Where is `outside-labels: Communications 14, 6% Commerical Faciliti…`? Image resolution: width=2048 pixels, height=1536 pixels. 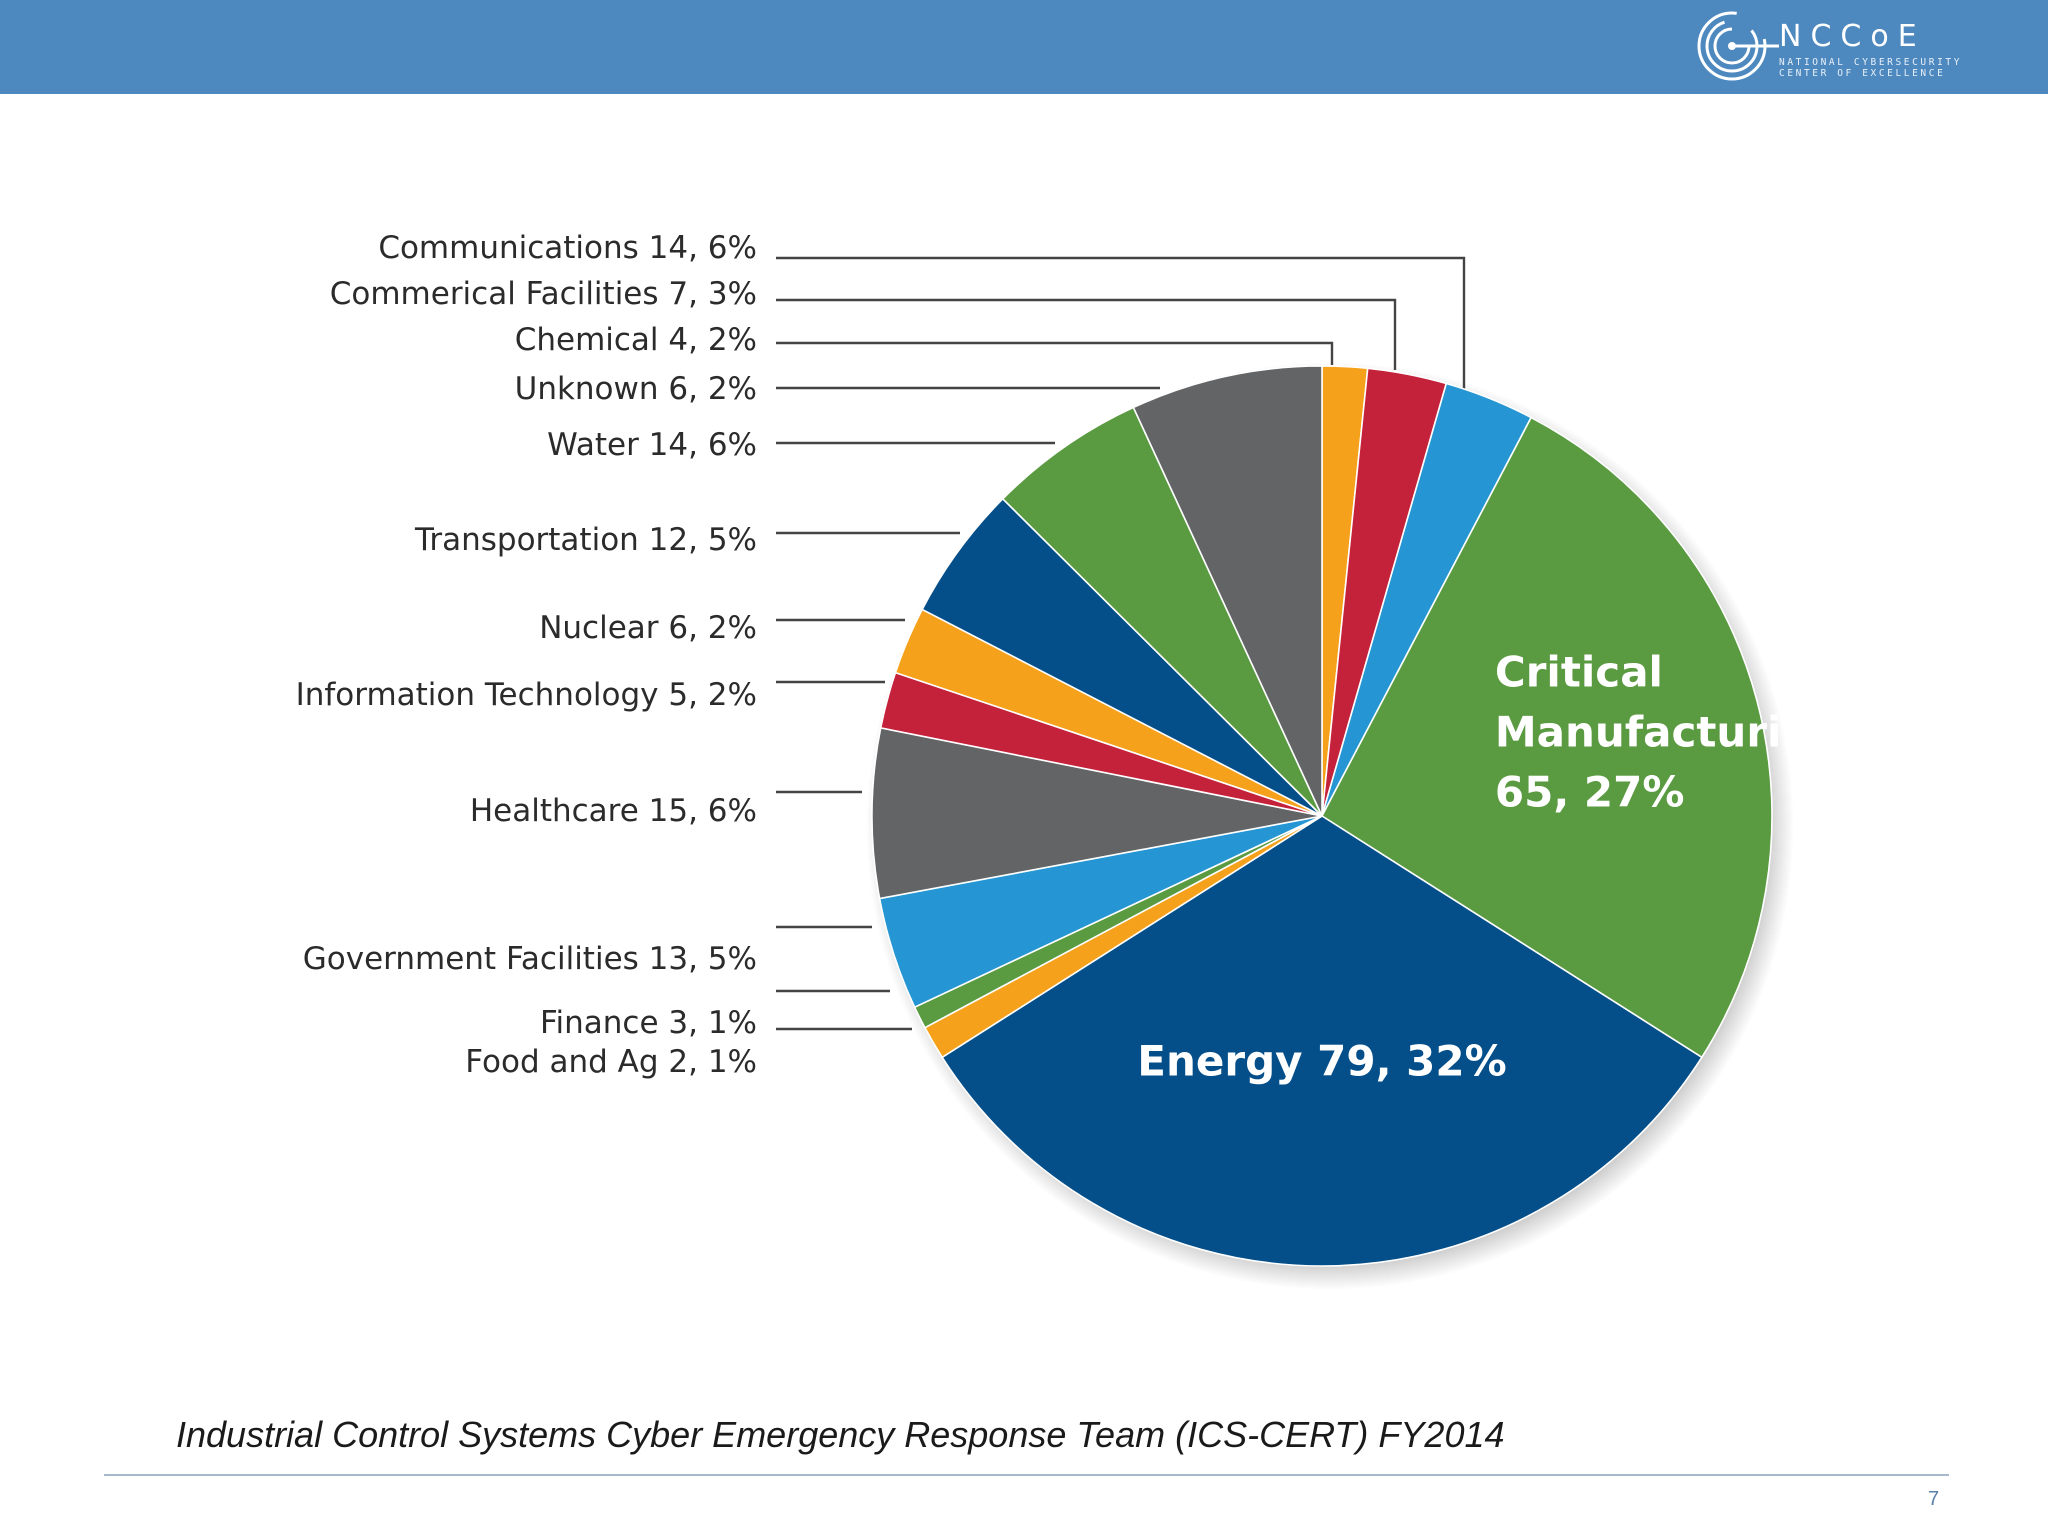 outside-labels: Communications 14, 6% Commerical Faciliti… is located at coordinates (526, 655).